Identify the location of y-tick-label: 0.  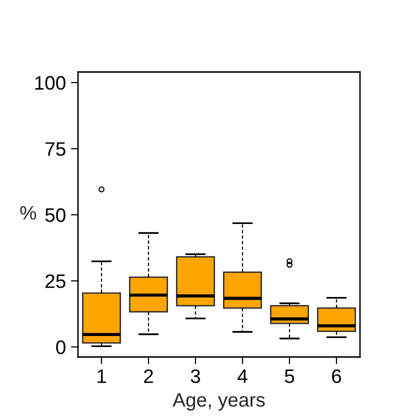
(61, 347).